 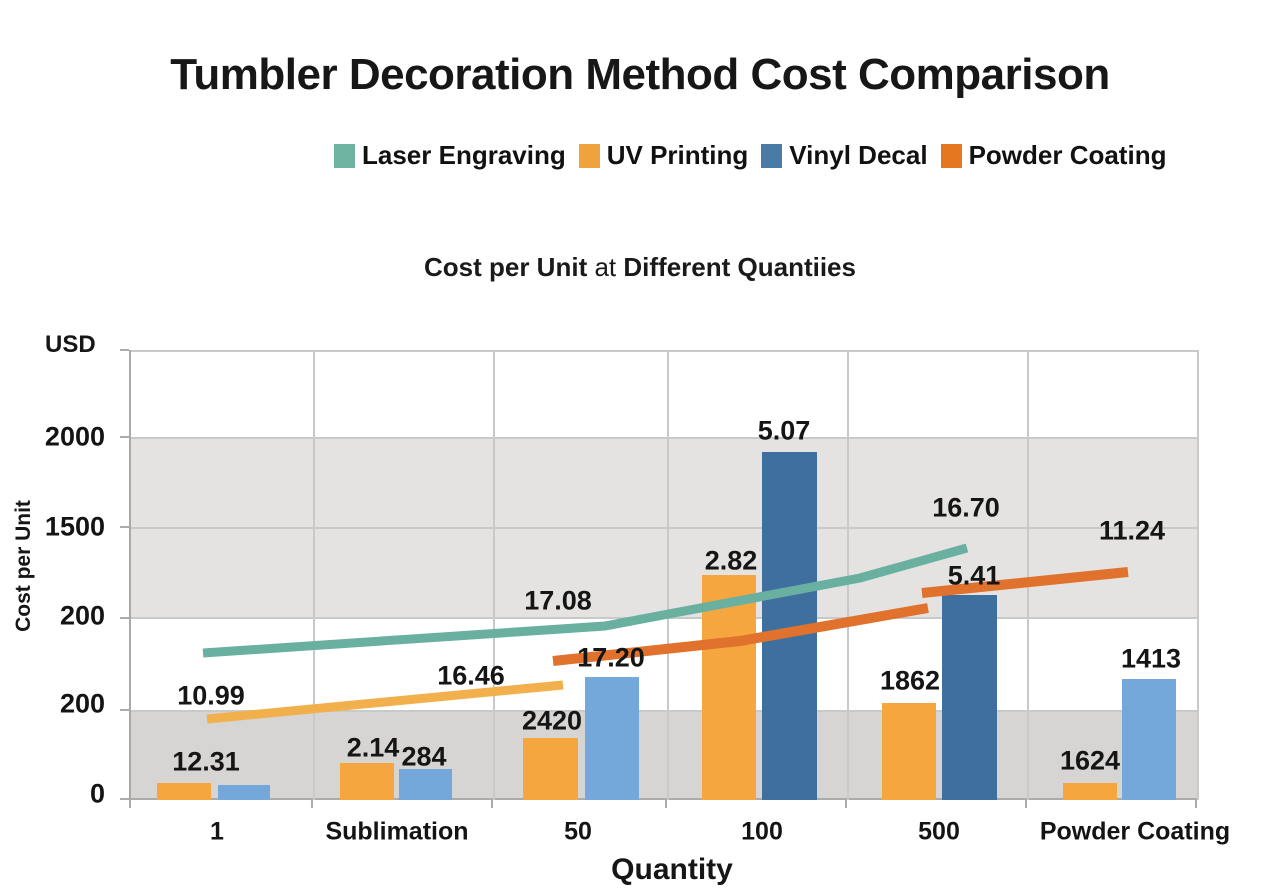 I want to click on bar-orange-group-sublimation, so click(x=367, y=781).